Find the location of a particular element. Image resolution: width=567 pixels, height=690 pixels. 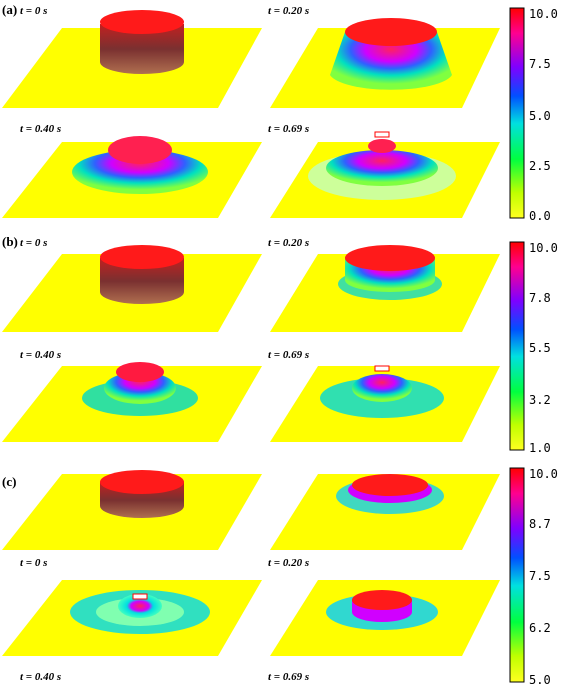

panel-c-frame-1: t = 0 s is located at coordinates (132, 519).